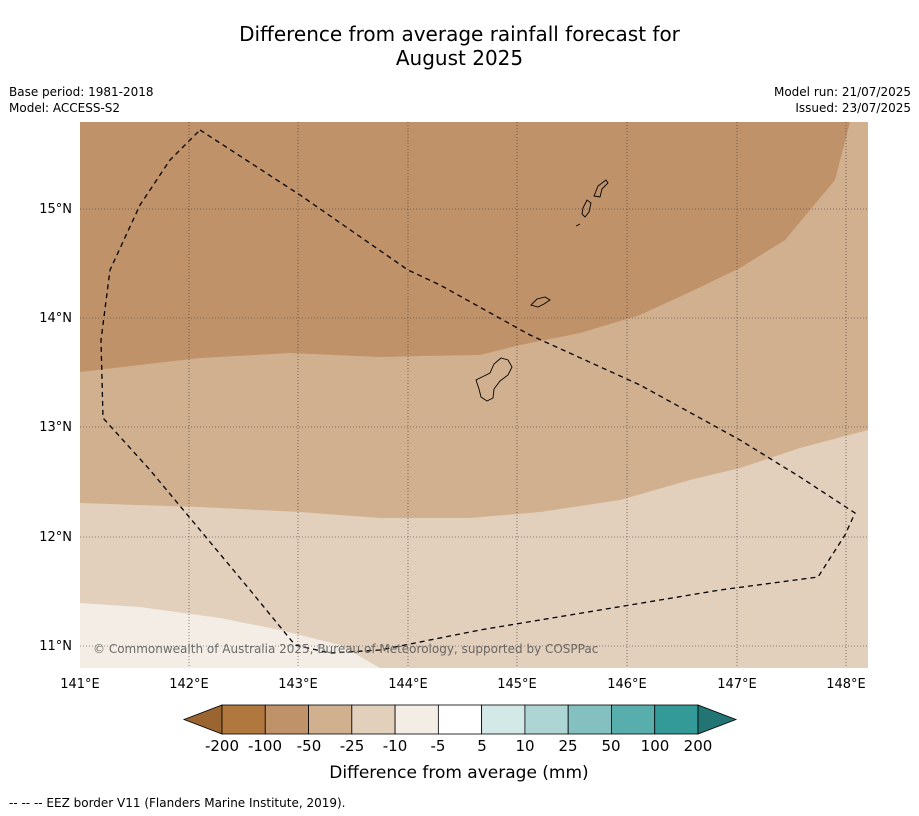 This screenshot has width=919, height=816. What do you see at coordinates (842, 100) in the screenshot?
I see `meta-right: Model run: 21/07/2025 Issued: 23/07/2025` at bounding box center [842, 100].